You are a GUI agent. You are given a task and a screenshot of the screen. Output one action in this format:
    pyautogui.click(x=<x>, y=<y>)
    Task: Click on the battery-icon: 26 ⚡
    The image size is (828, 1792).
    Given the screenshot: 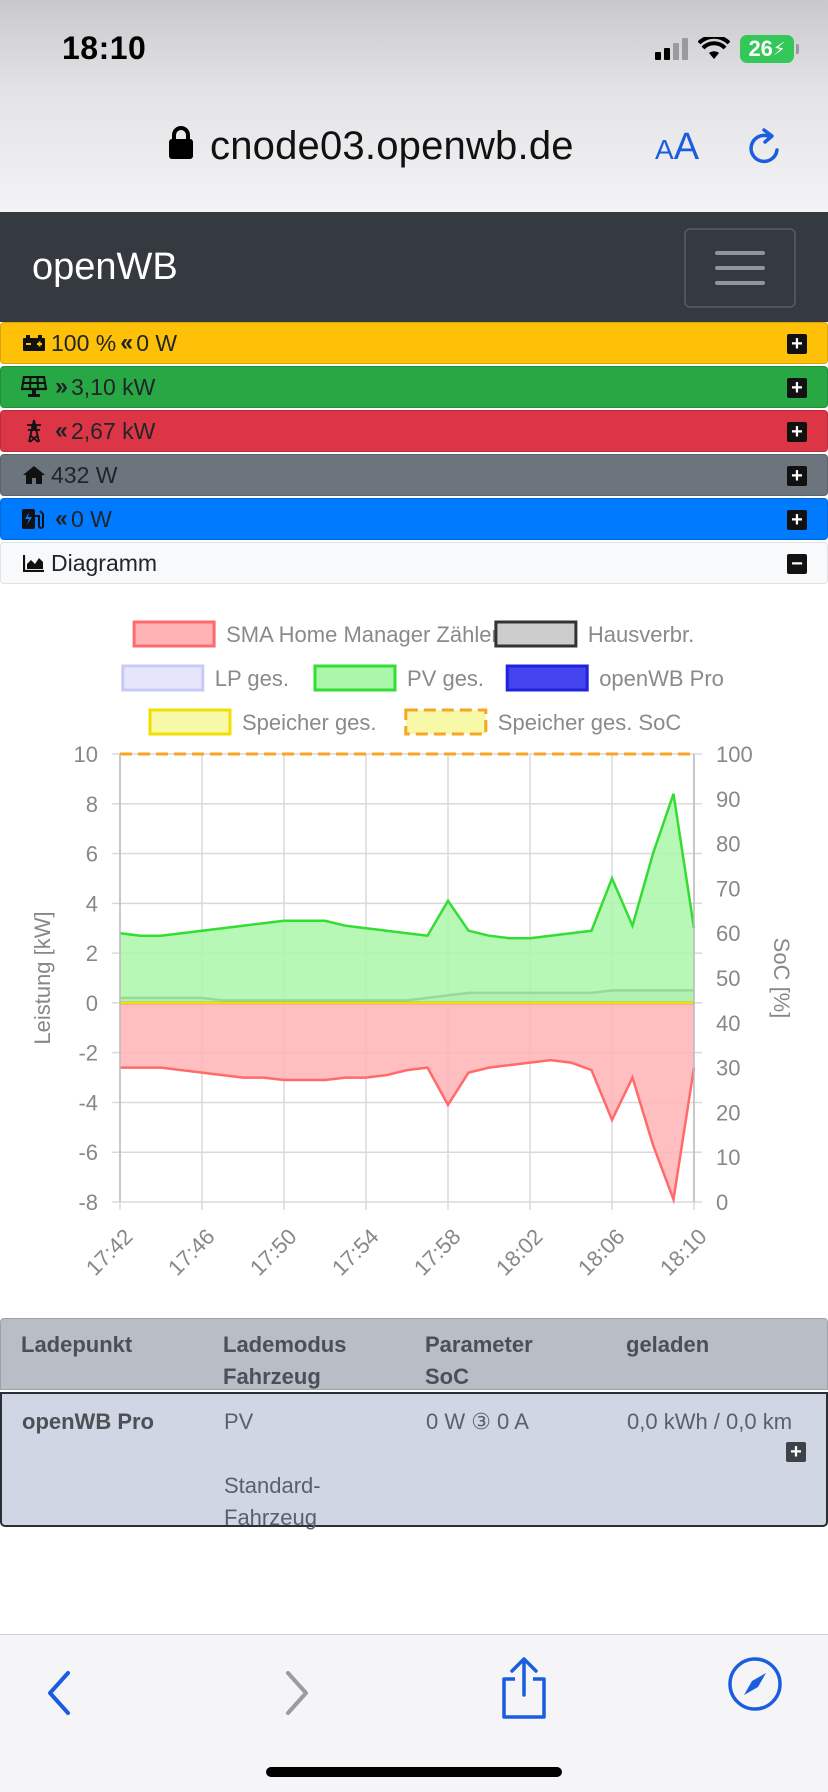 What is the action you would take?
    pyautogui.click(x=769, y=49)
    